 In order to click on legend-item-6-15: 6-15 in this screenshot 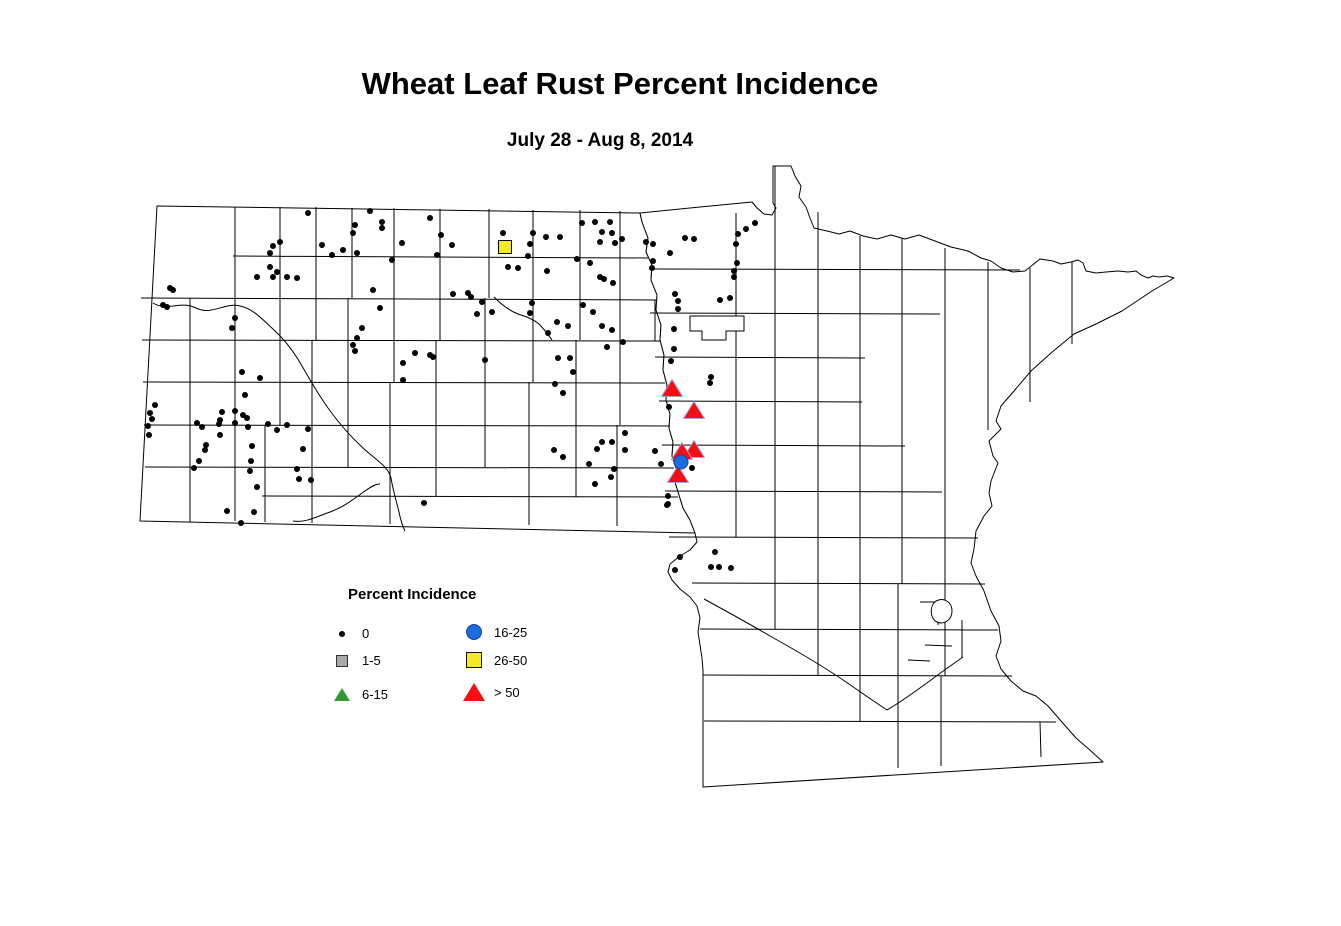, I will do `click(358, 694)`.